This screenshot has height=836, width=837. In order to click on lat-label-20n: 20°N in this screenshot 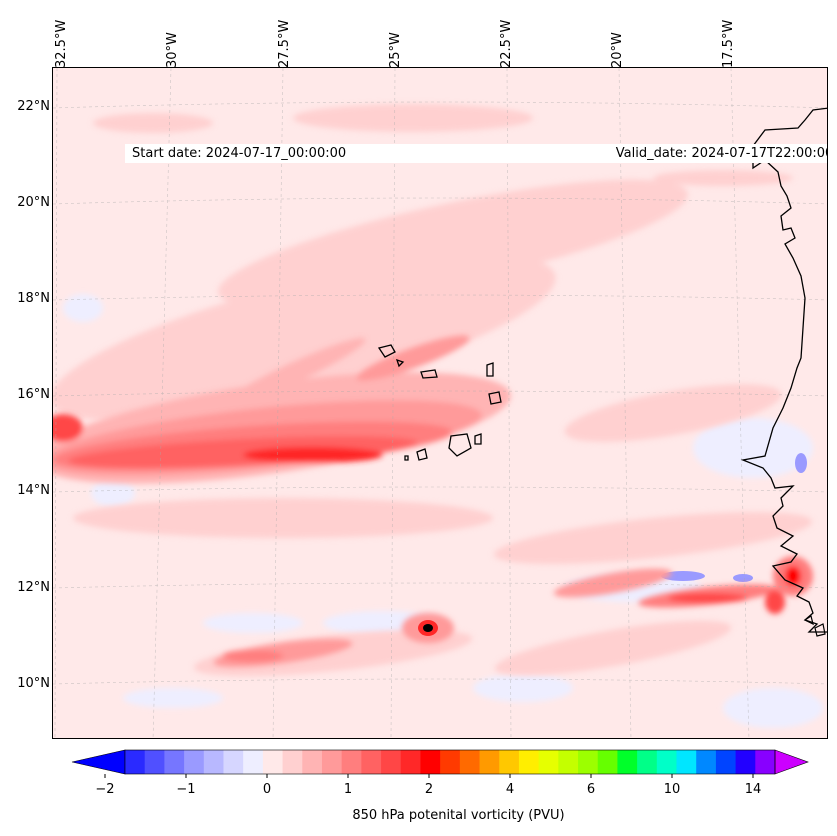, I will do `click(33, 202)`.